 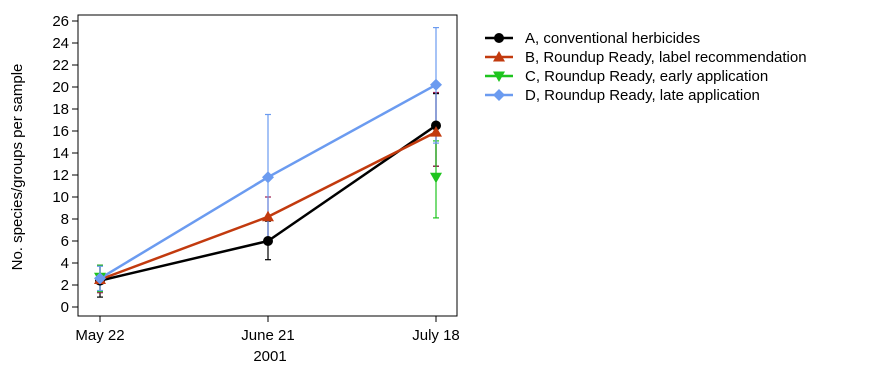 I want to click on y-tick-label: 18, so click(x=60, y=109).